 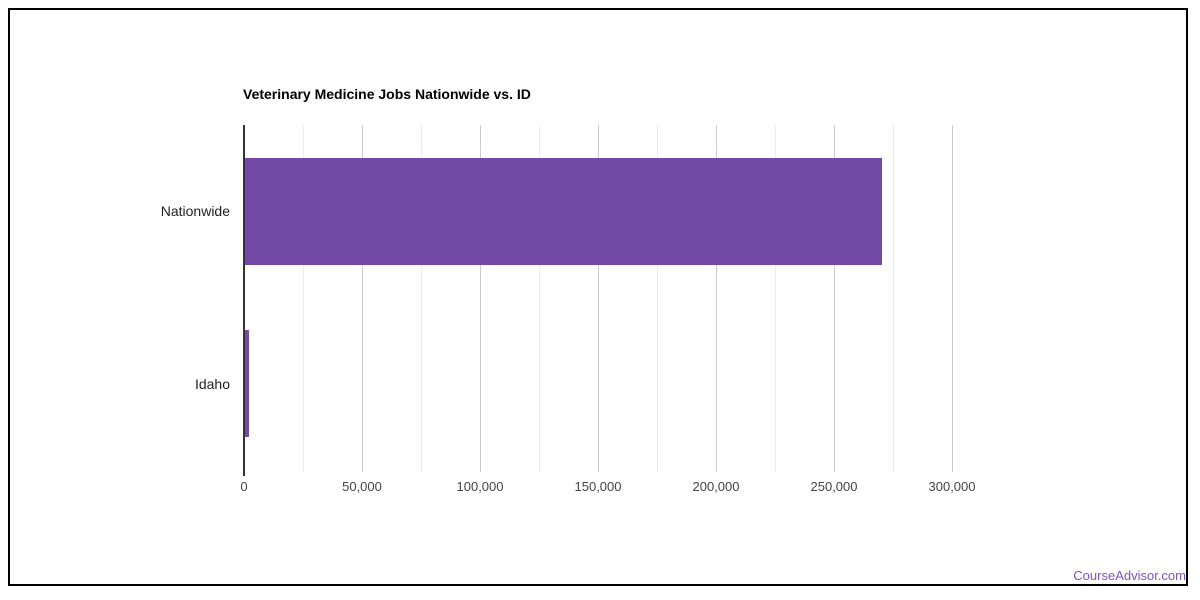 What do you see at coordinates (564, 211) in the screenshot?
I see `bar-nationwide` at bounding box center [564, 211].